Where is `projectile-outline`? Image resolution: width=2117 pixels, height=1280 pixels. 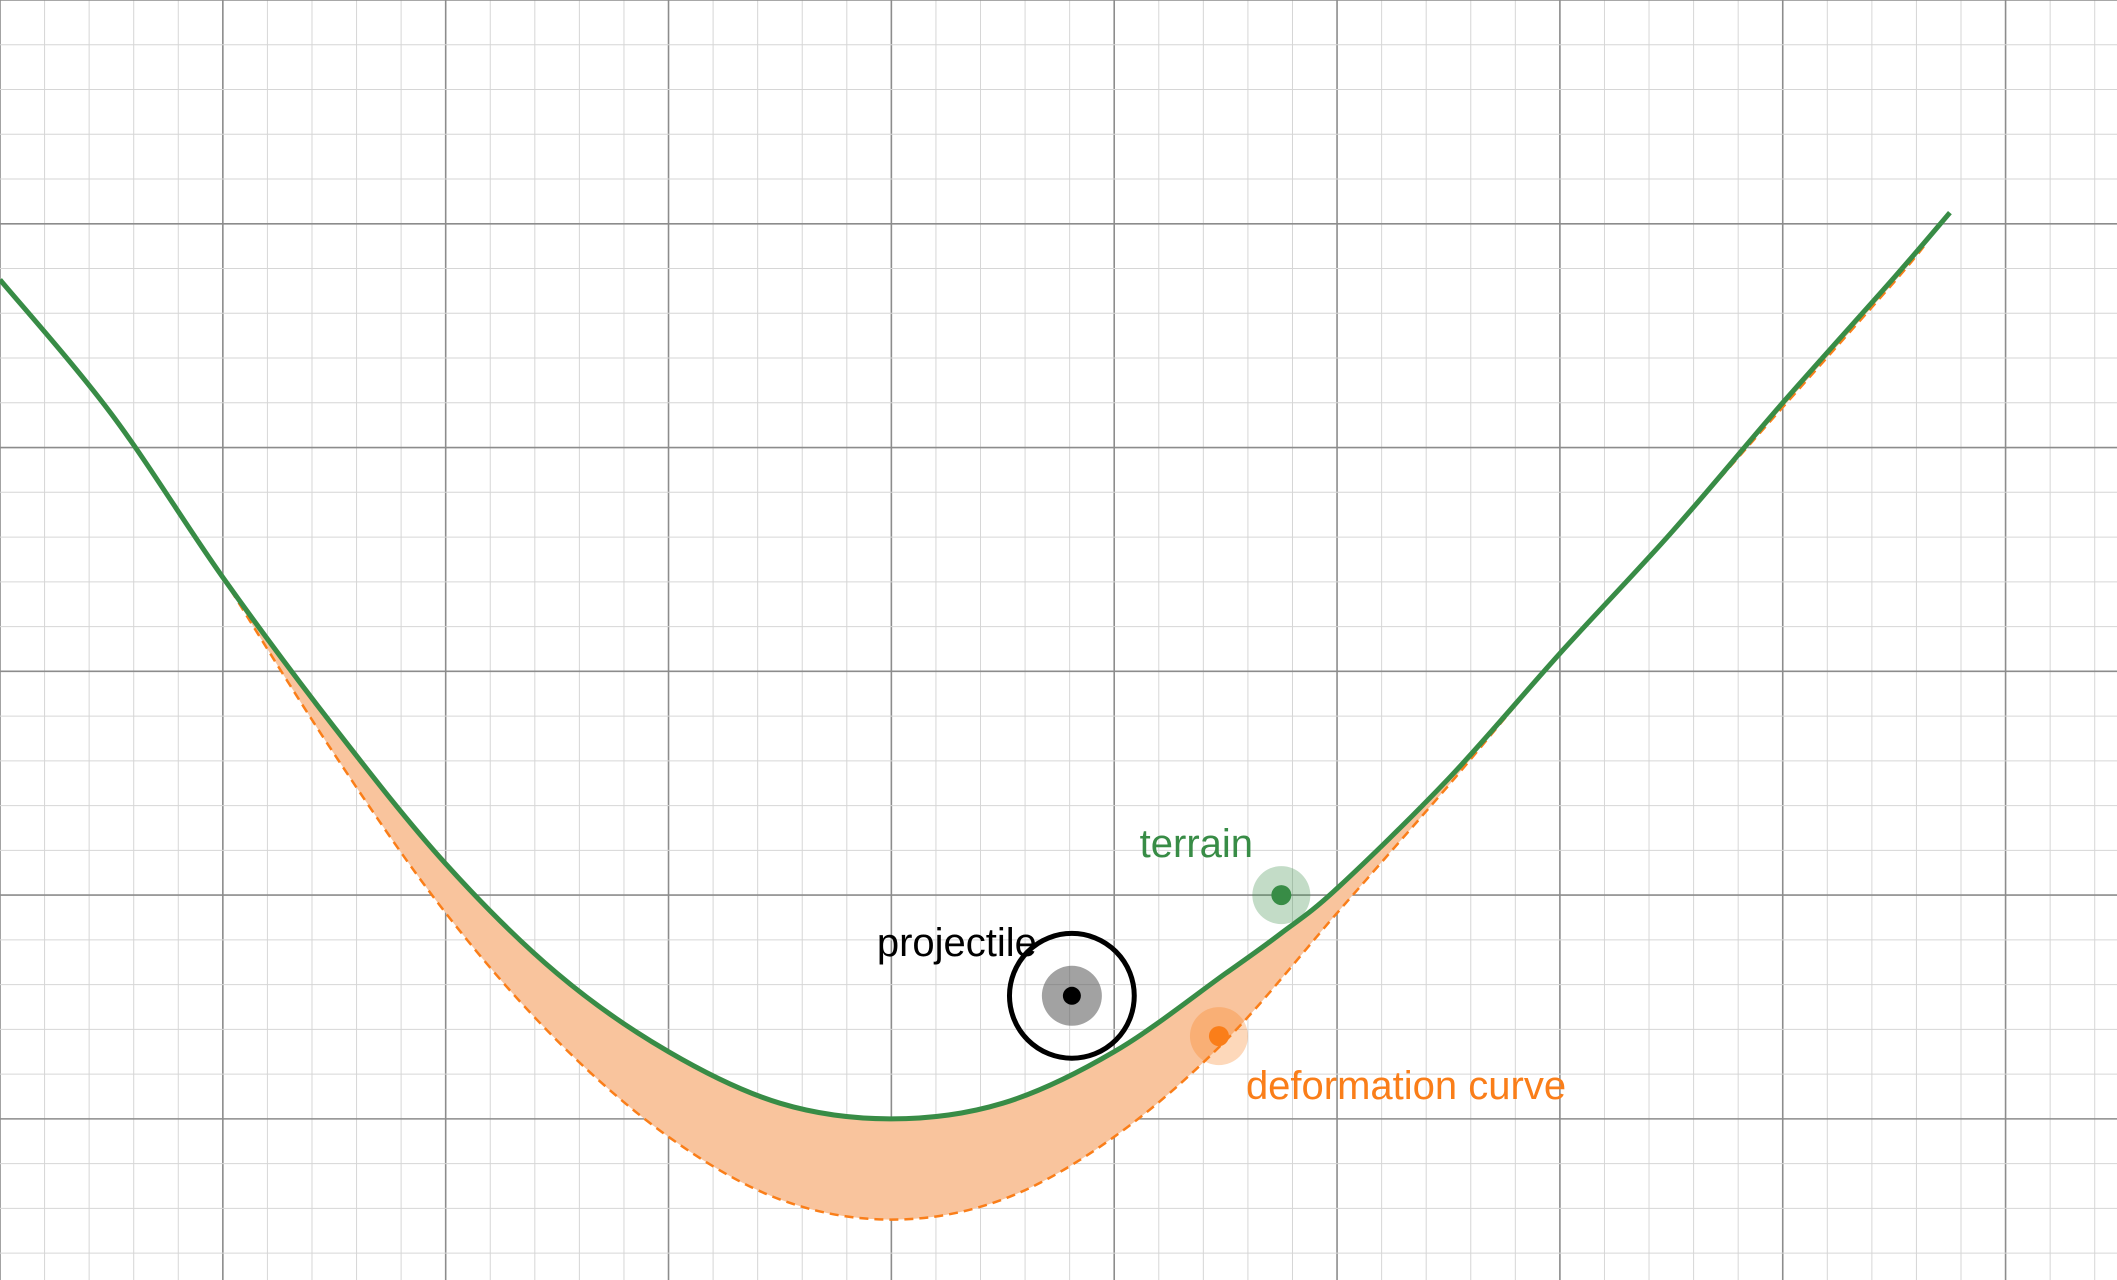
projectile-outline is located at coordinates (1071, 995).